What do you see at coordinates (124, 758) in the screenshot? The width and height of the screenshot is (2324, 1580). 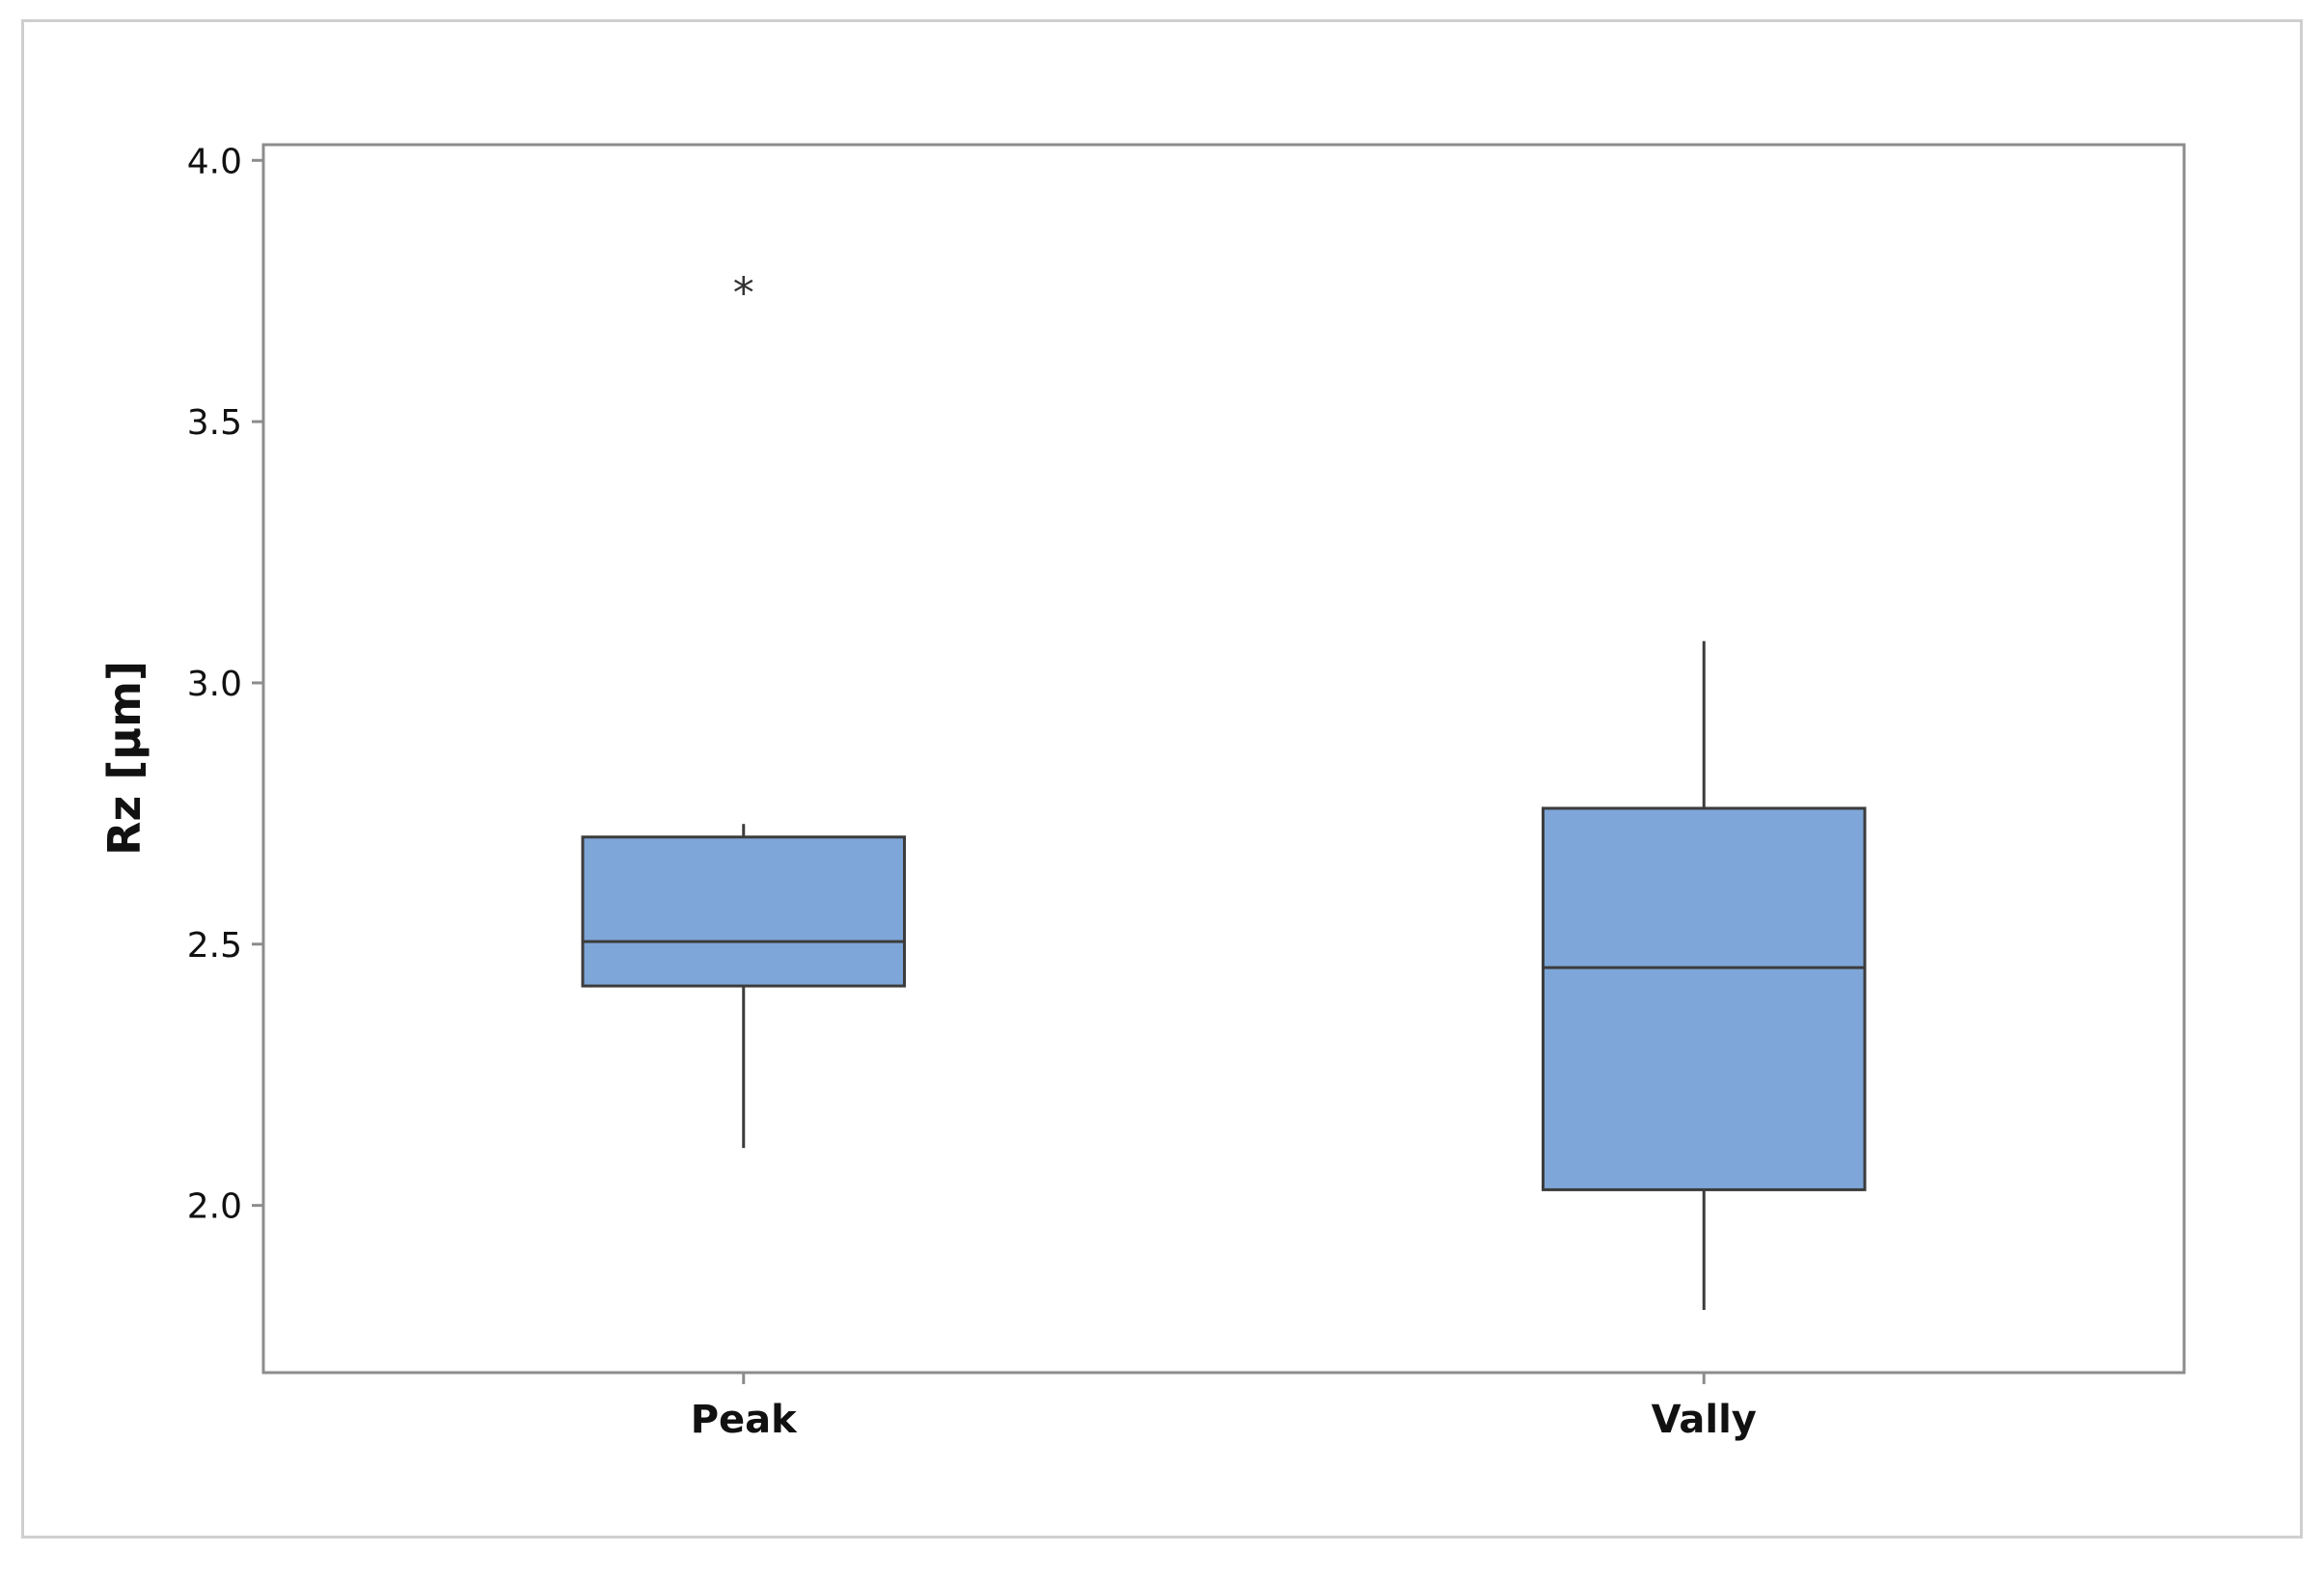 I see `y-axis-title: Rz [µm]` at bounding box center [124, 758].